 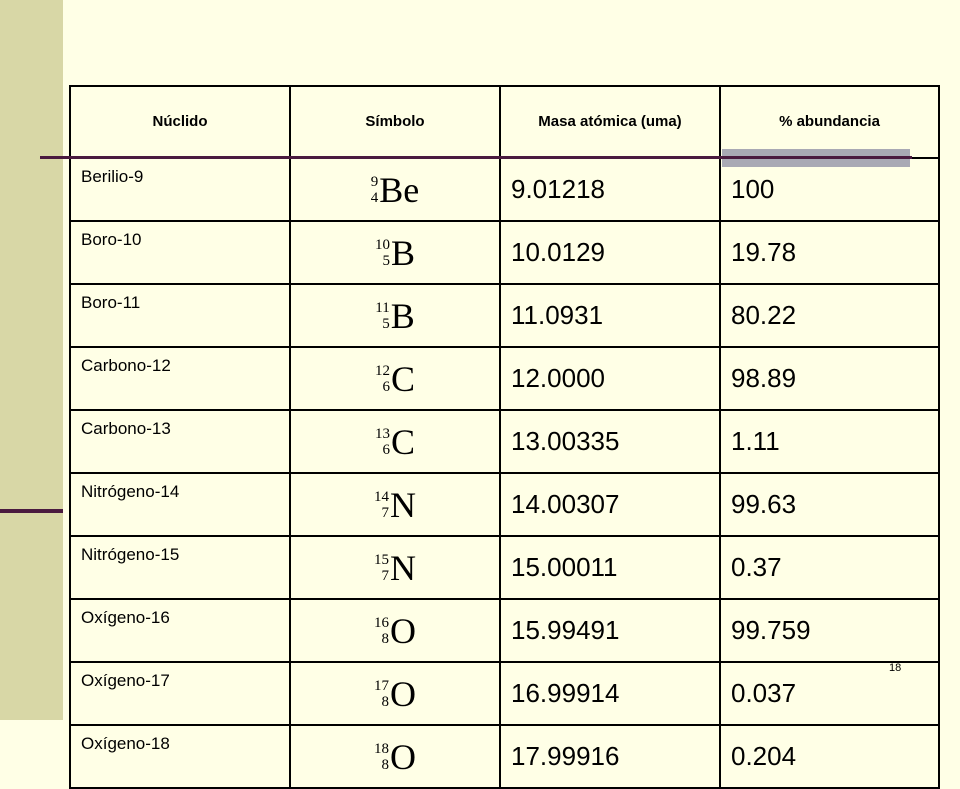 I want to click on atomic-mass: 11.0931, so click(x=610, y=315).